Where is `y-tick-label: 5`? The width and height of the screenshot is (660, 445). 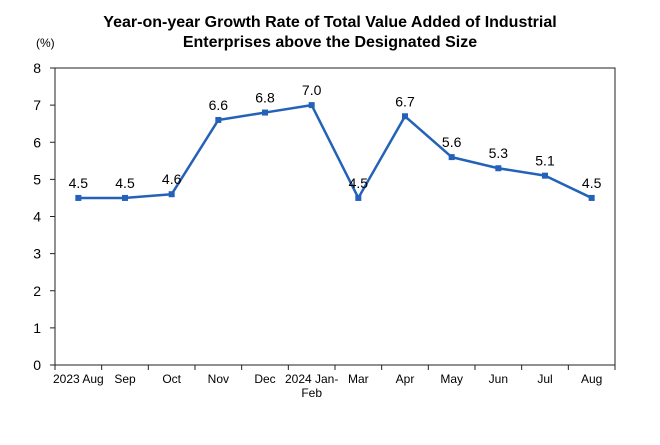
y-tick-label: 5 is located at coordinates (37, 179).